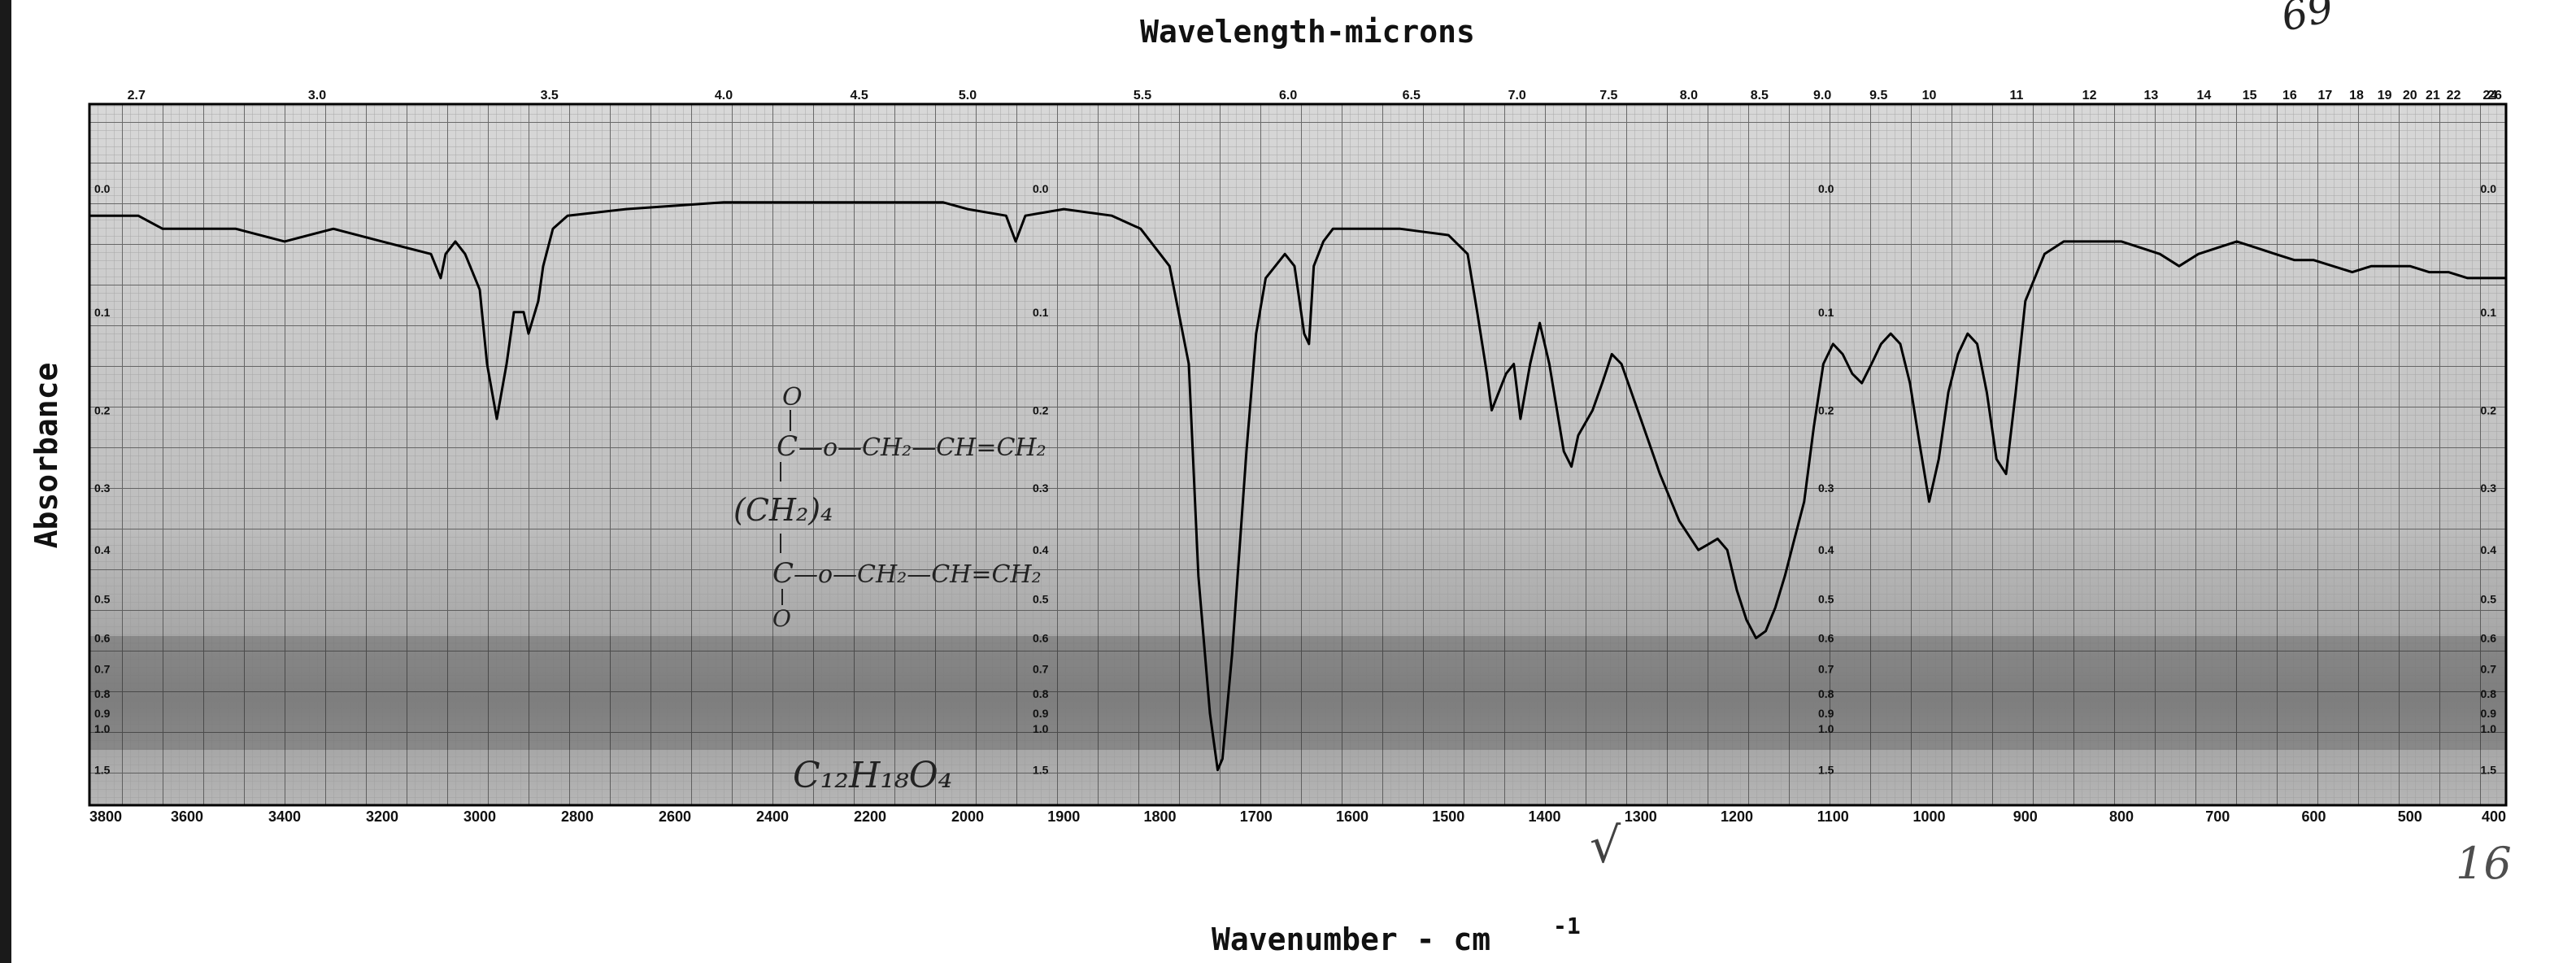 The height and width of the screenshot is (963, 2576). Describe the element at coordinates (2150, 96) in the screenshot. I see `top-tick-label: 13` at that location.